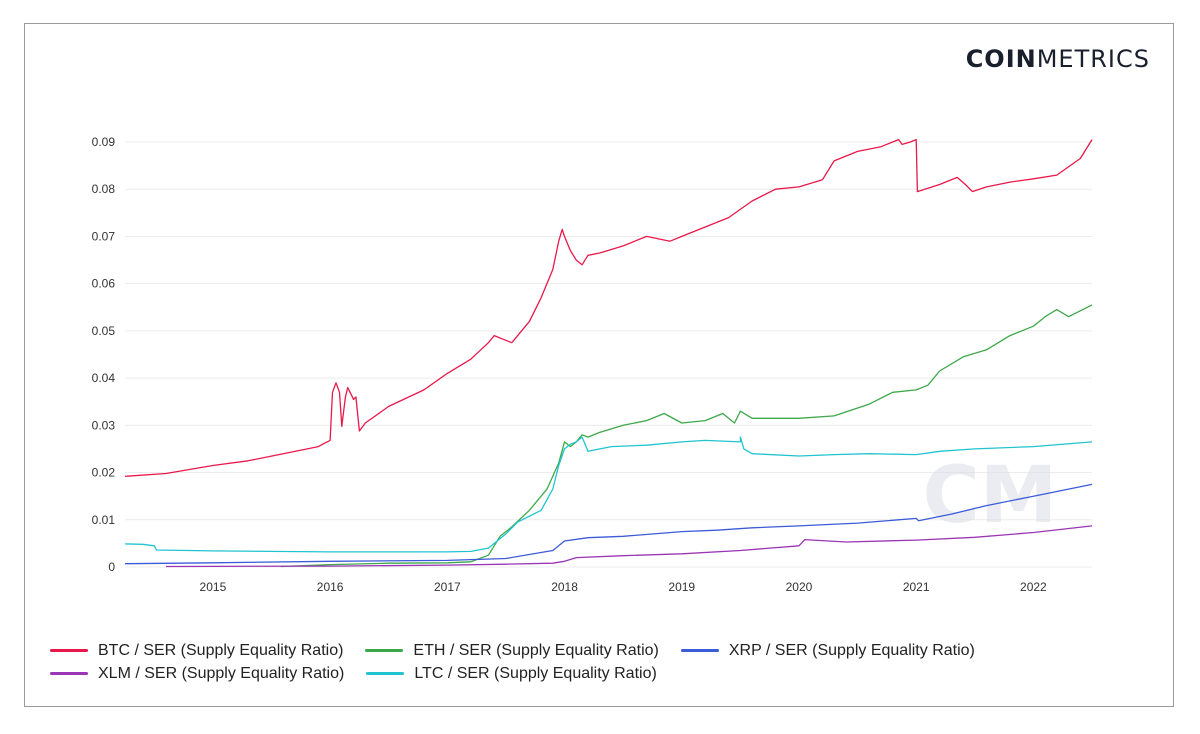 This screenshot has height=734, width=1200. What do you see at coordinates (629, 546) in the screenshot?
I see `series-line-xlm` at bounding box center [629, 546].